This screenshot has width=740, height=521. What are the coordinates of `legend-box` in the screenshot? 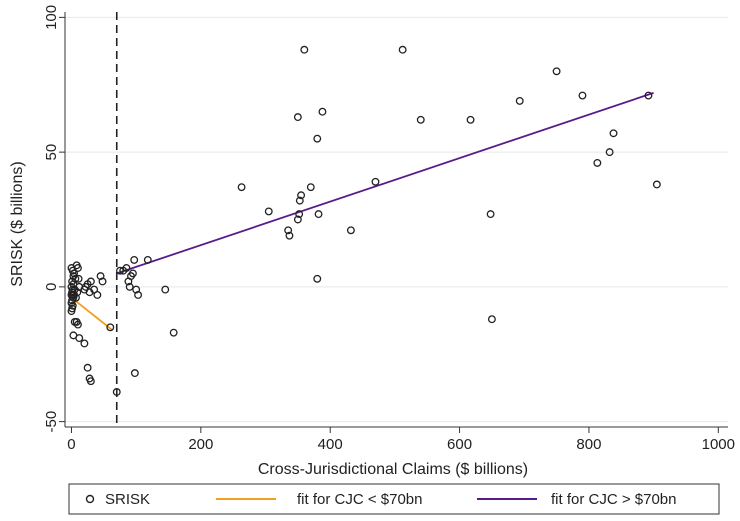 It's located at (394, 499).